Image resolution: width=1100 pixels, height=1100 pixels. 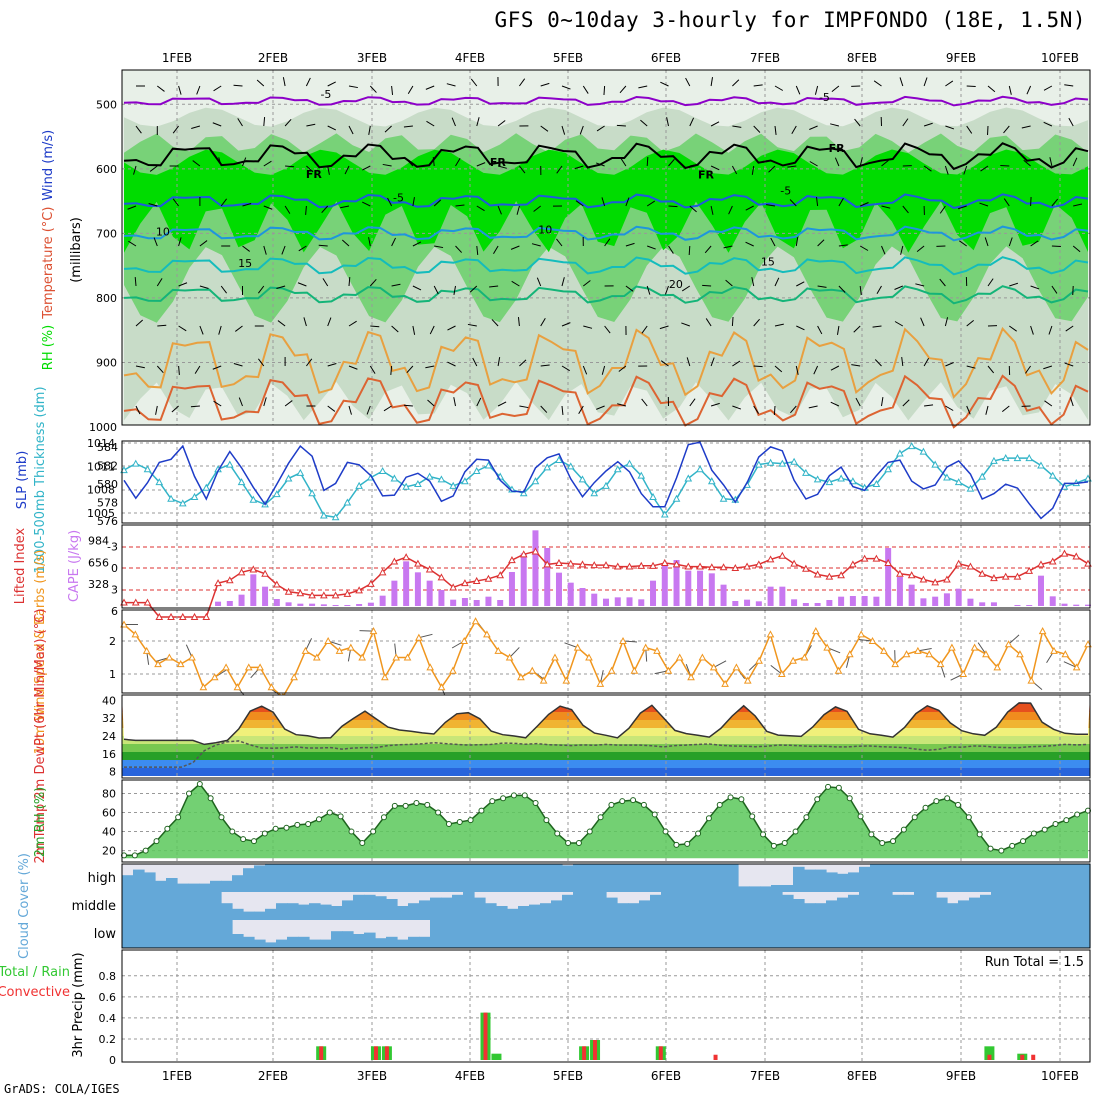 I want to click on date-label-bottom: 4FEB, so click(x=470, y=1076).